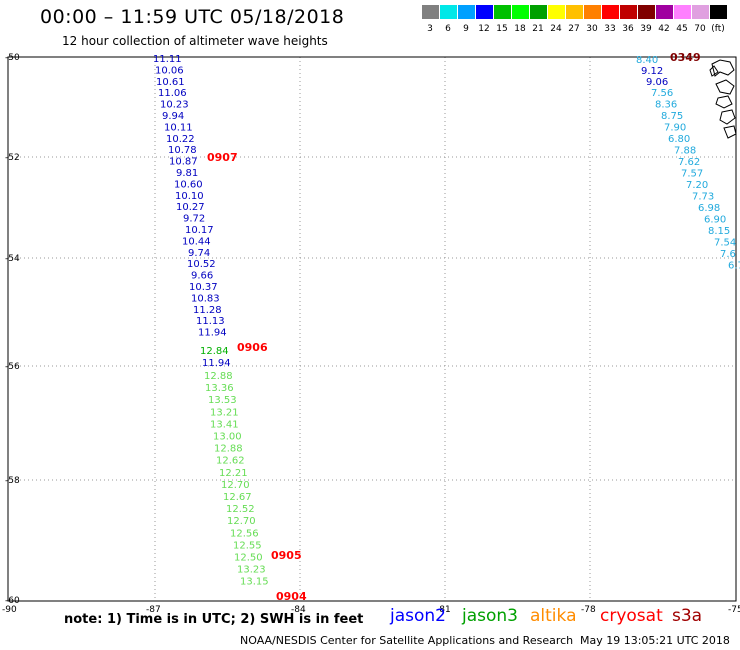  Describe the element at coordinates (240, 509) in the screenshot. I see `wave-height-label: 12.52` at that location.